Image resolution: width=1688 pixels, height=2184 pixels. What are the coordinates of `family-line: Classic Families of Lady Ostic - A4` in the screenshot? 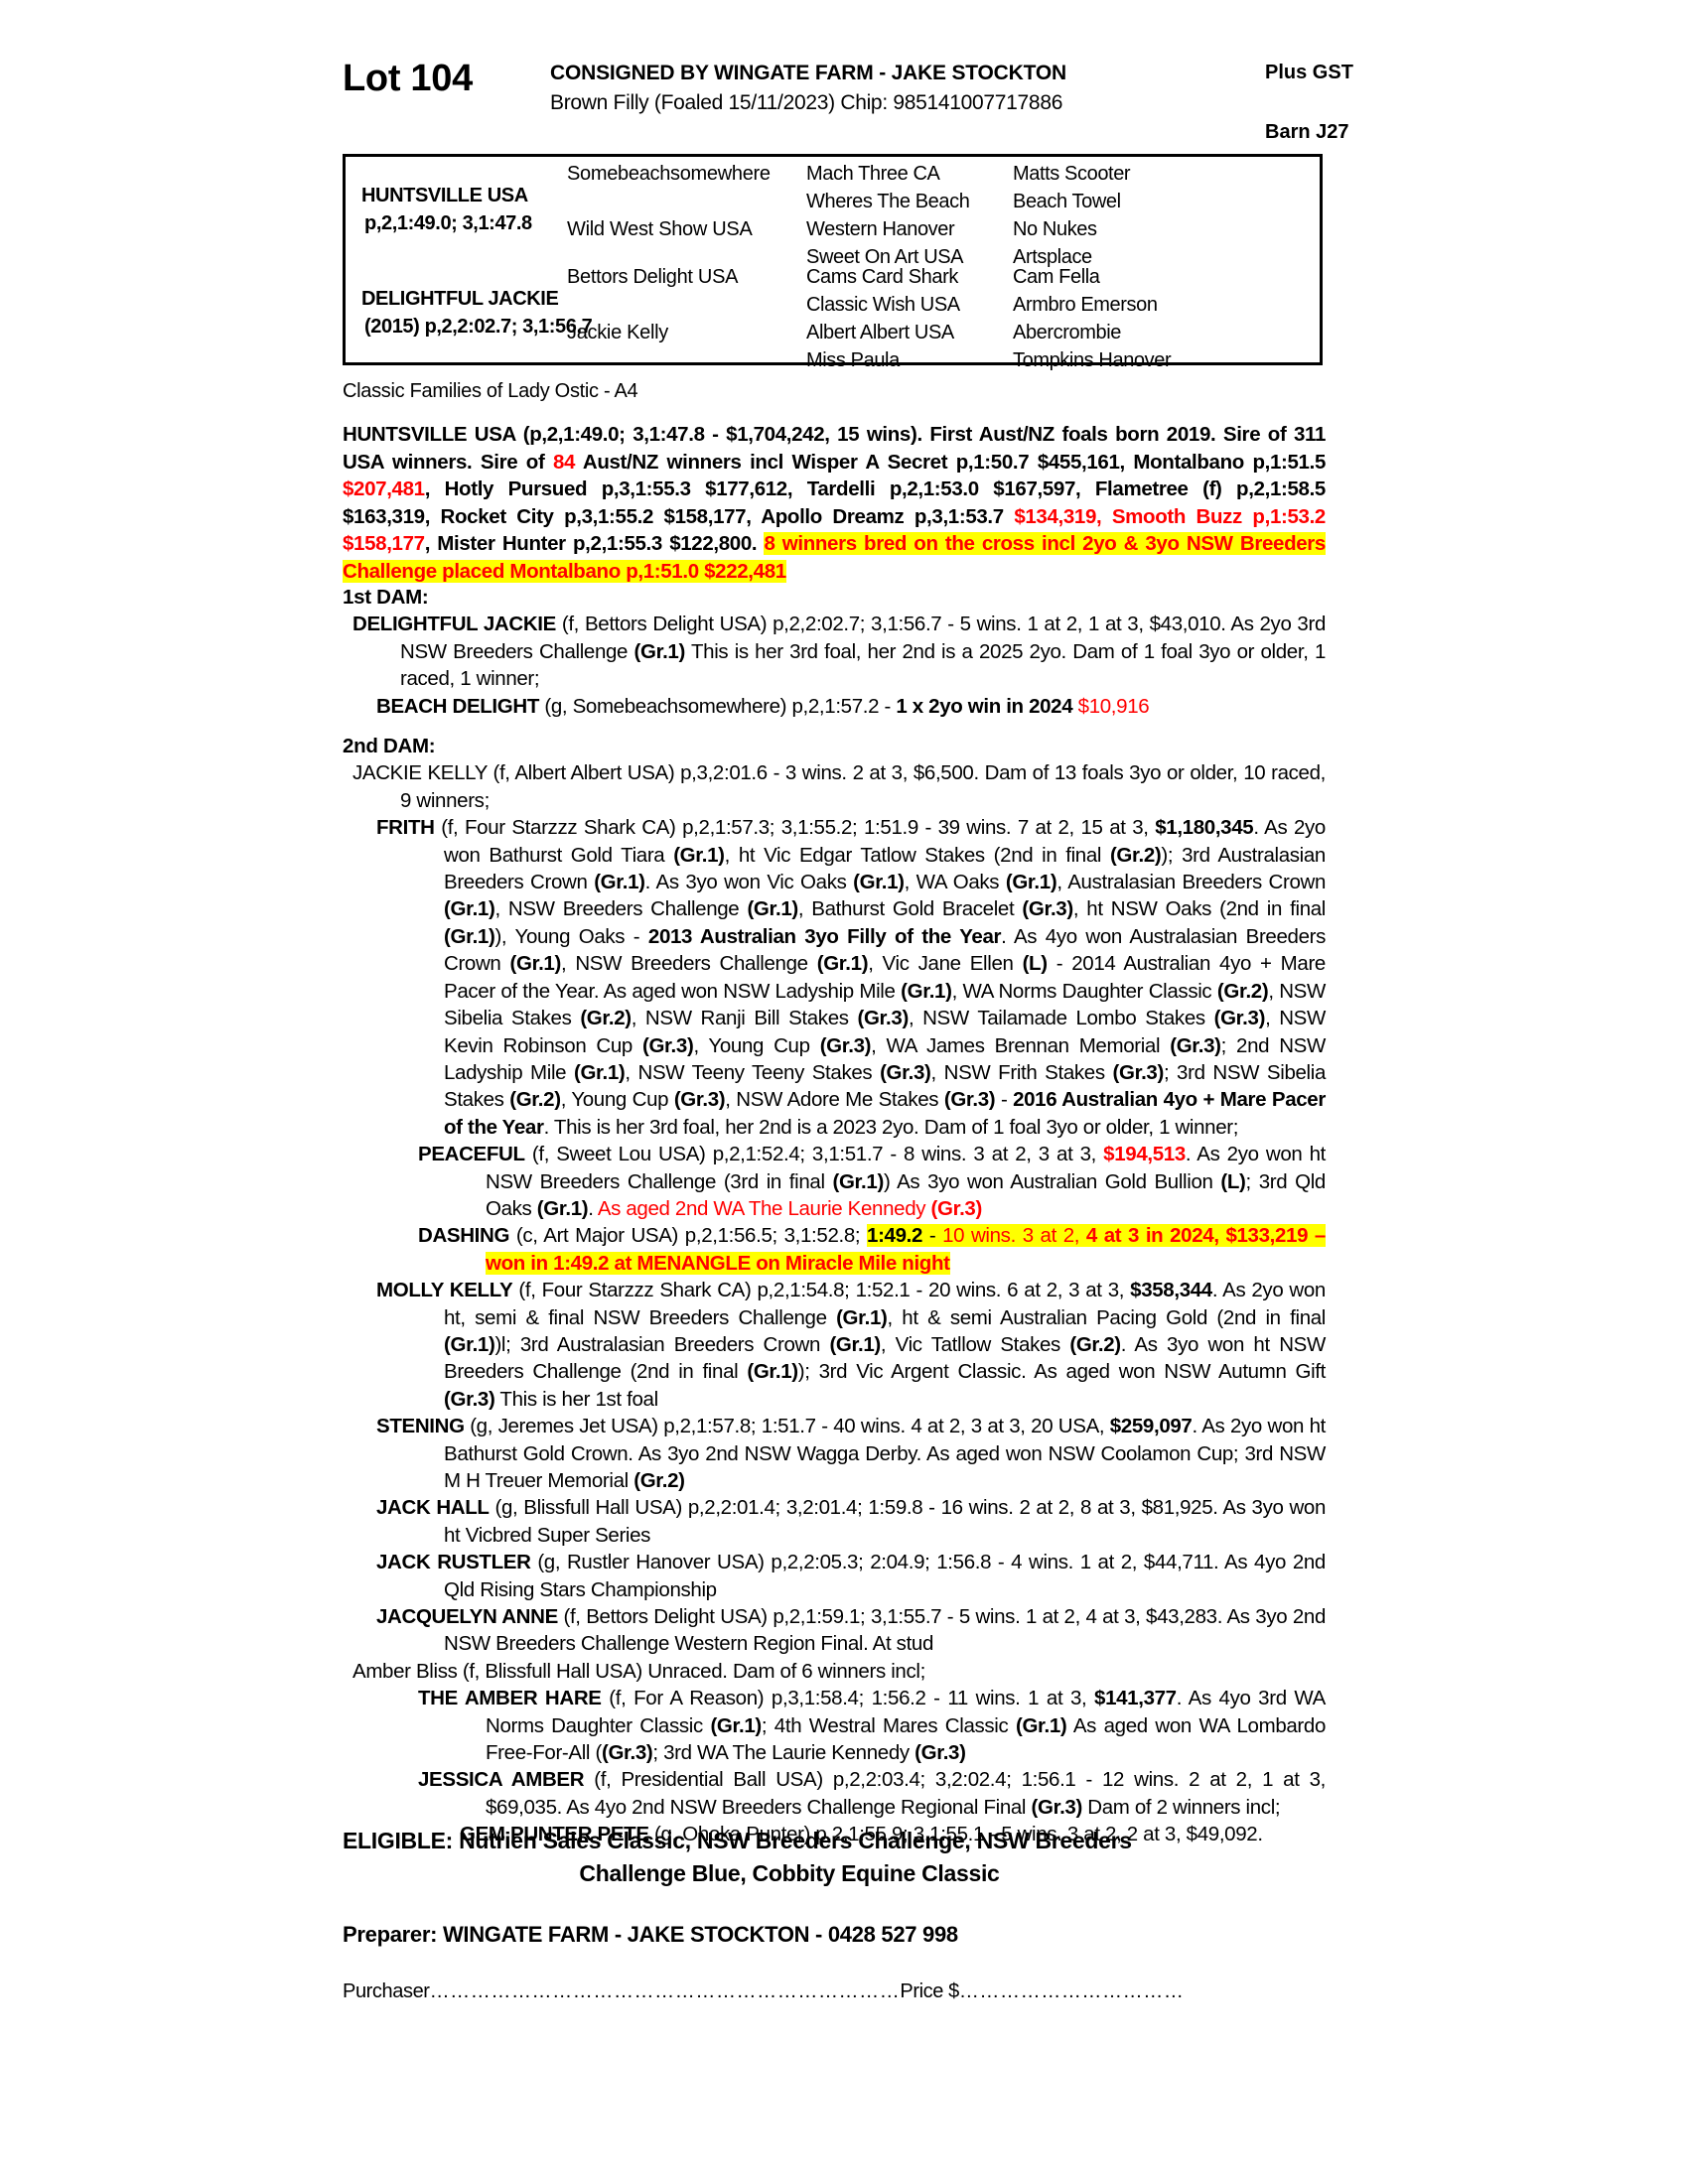 It's located at (490, 391).